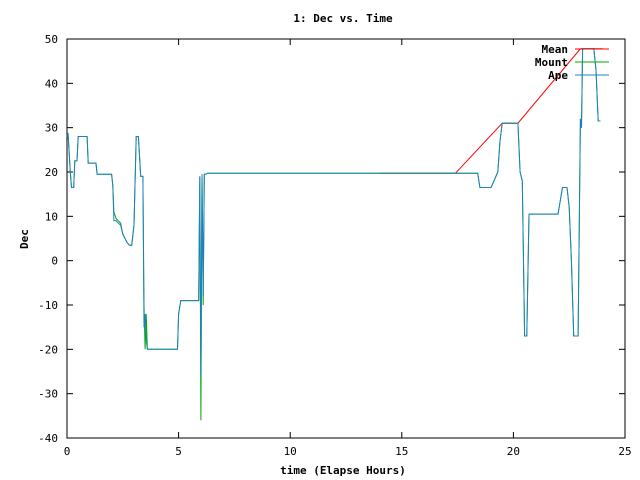 This screenshot has height=480, width=640. I want to click on x-axis-label: time (Elapse Hours), so click(343, 470).